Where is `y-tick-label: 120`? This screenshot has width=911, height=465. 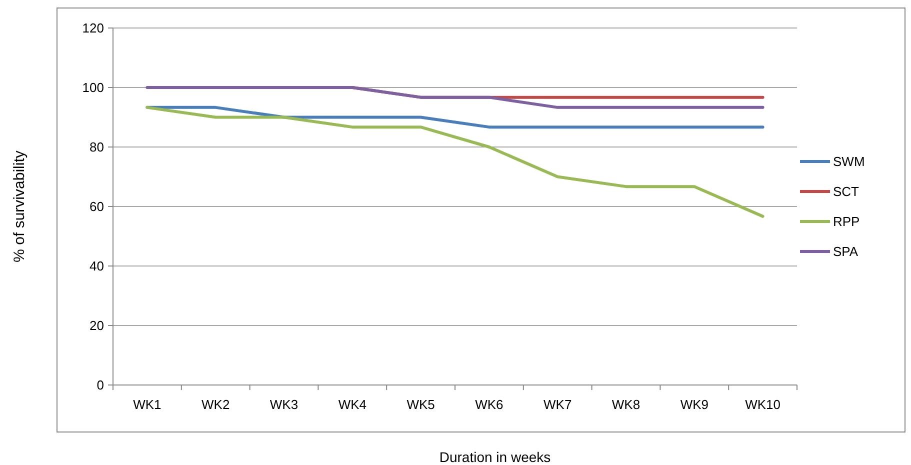
y-tick-label: 120 is located at coordinates (93, 28).